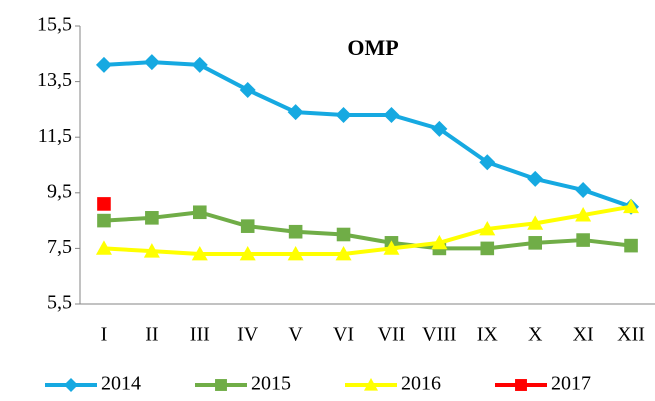  Describe the element at coordinates (54, 25) in the screenshot. I see `y-tick-label: 15,5` at that location.